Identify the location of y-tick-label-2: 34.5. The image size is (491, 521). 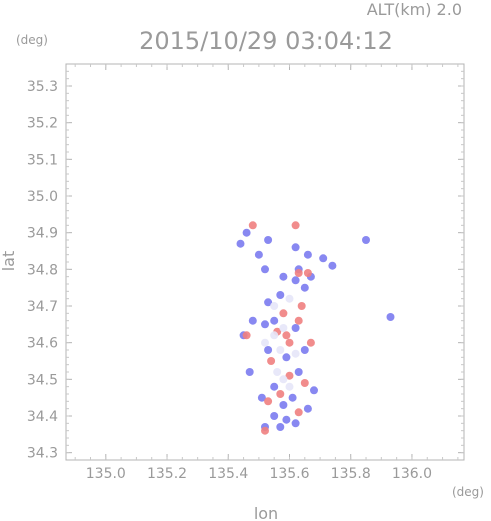
(42, 380).